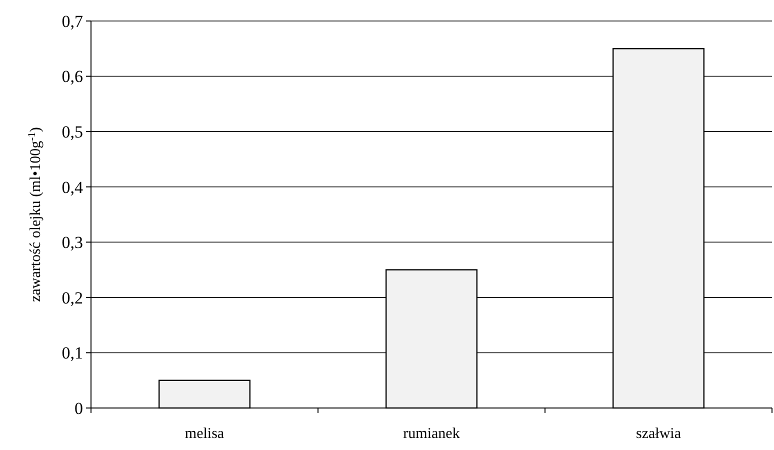 Image resolution: width=774 pixels, height=450 pixels. I want to click on y-tick-label: 0, so click(78, 408).